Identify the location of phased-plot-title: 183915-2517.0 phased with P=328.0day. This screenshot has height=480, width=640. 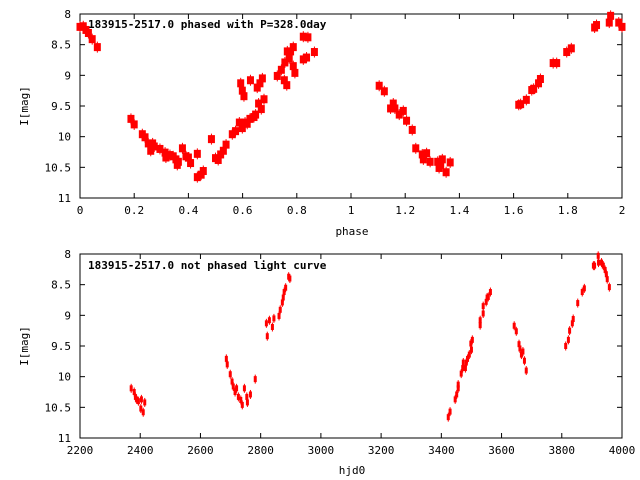
(207, 24).